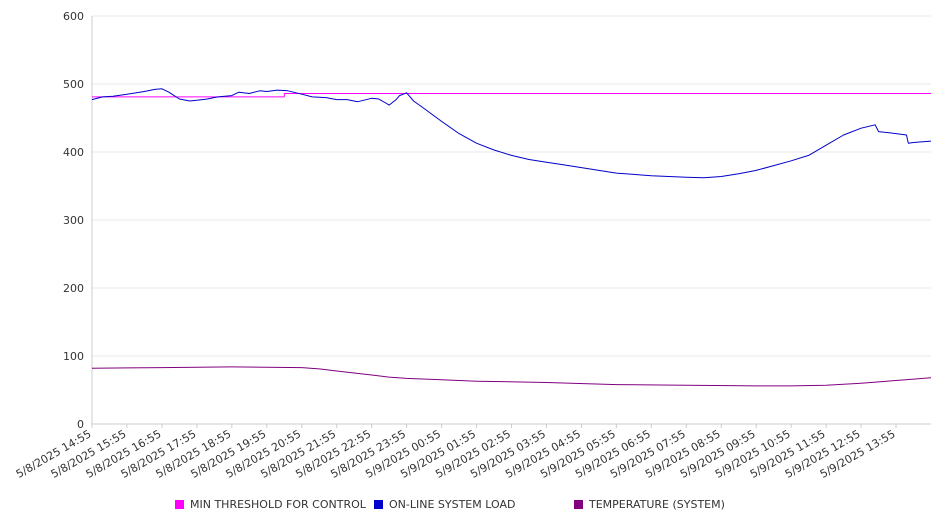 Image resolution: width=946 pixels, height=526 pixels. I want to click on y-tick-label-500: 500, so click(73, 84).